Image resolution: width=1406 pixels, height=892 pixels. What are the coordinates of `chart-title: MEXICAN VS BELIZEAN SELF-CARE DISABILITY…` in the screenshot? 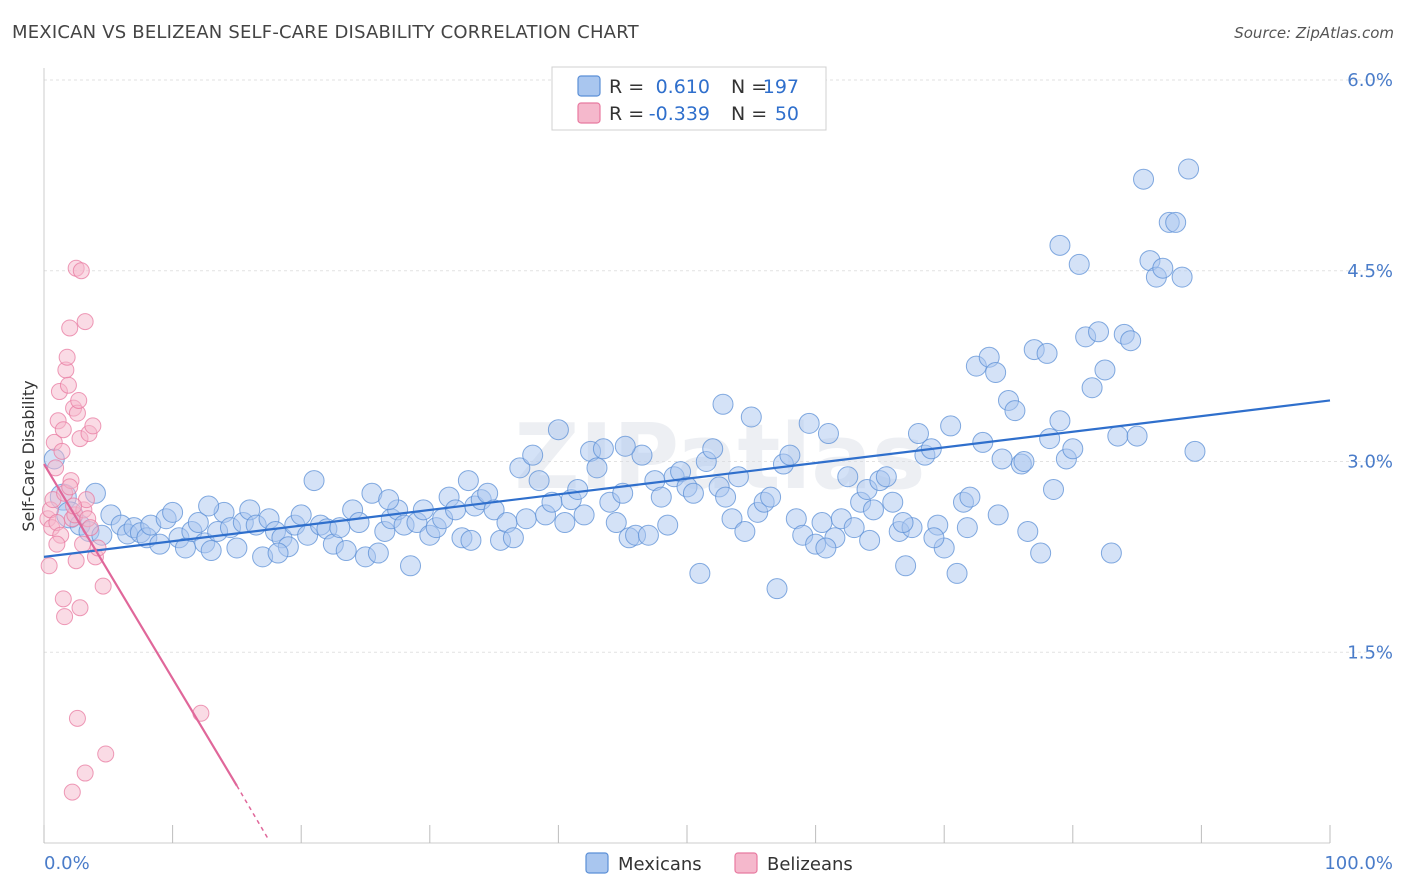 It's located at (325, 32).